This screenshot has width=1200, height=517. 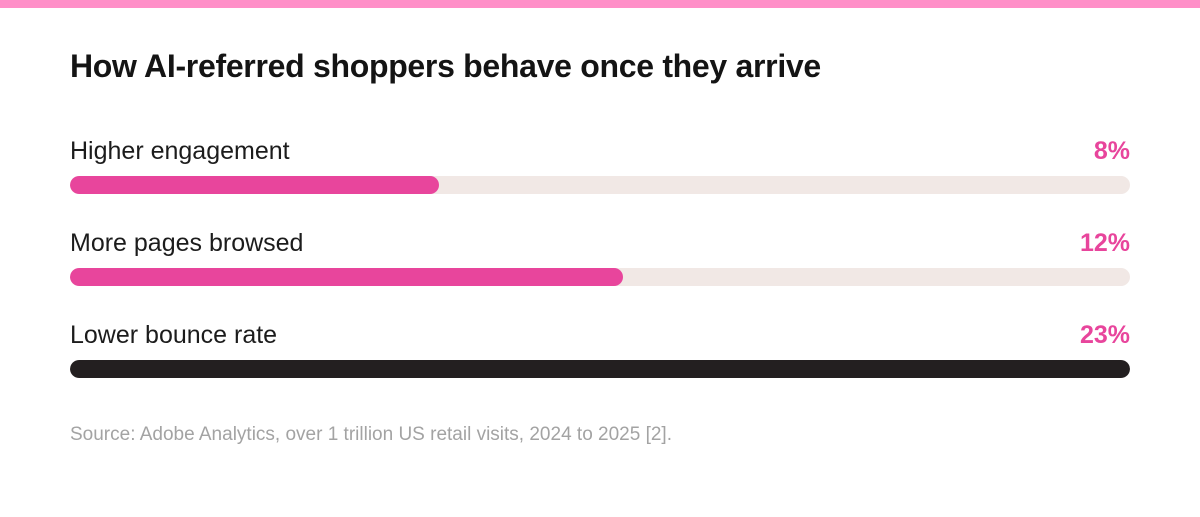 What do you see at coordinates (174, 335) in the screenshot?
I see `bar-label: Lower bounce rate` at bounding box center [174, 335].